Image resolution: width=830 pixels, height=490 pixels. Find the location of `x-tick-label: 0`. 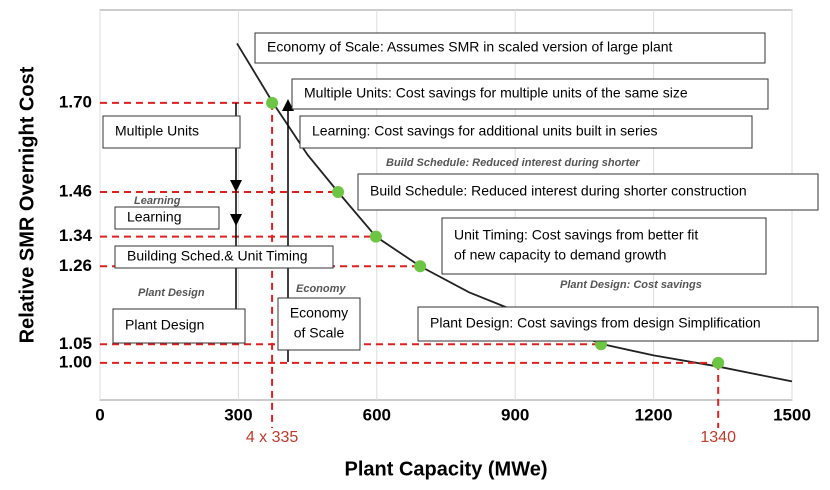

x-tick-label: 0 is located at coordinates (99, 414).